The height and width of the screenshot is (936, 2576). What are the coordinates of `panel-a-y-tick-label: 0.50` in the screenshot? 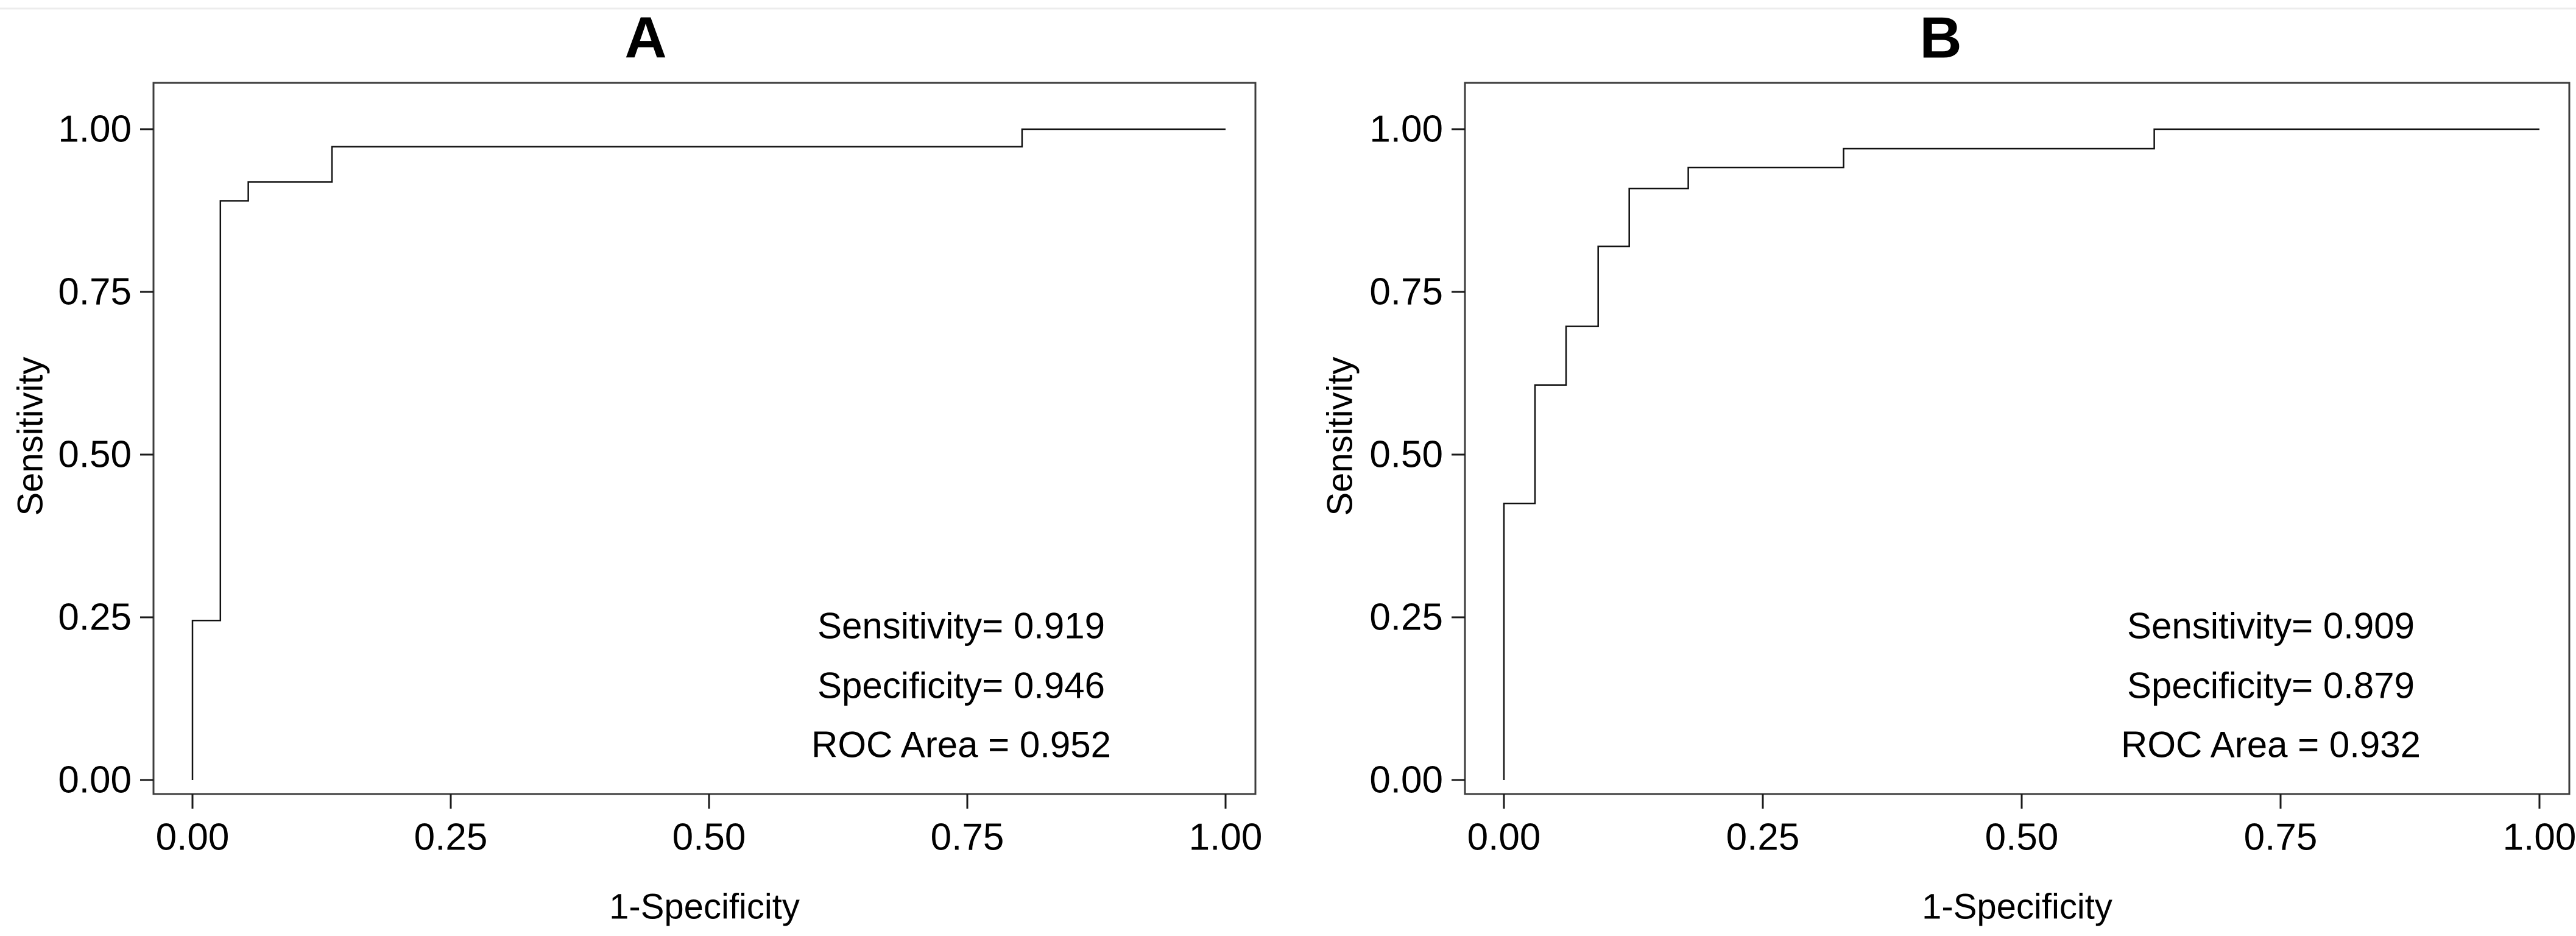 It's located at (95, 455).